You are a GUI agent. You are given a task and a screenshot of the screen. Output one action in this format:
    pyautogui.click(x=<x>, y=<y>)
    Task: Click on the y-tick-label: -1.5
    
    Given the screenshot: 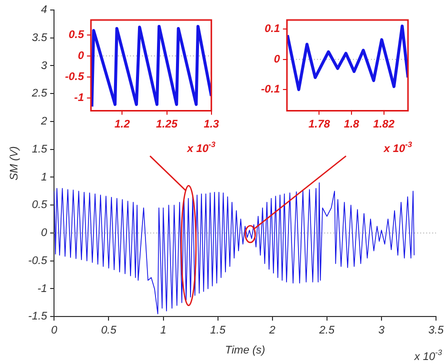 What is the action you would take?
    pyautogui.click(x=38, y=316)
    